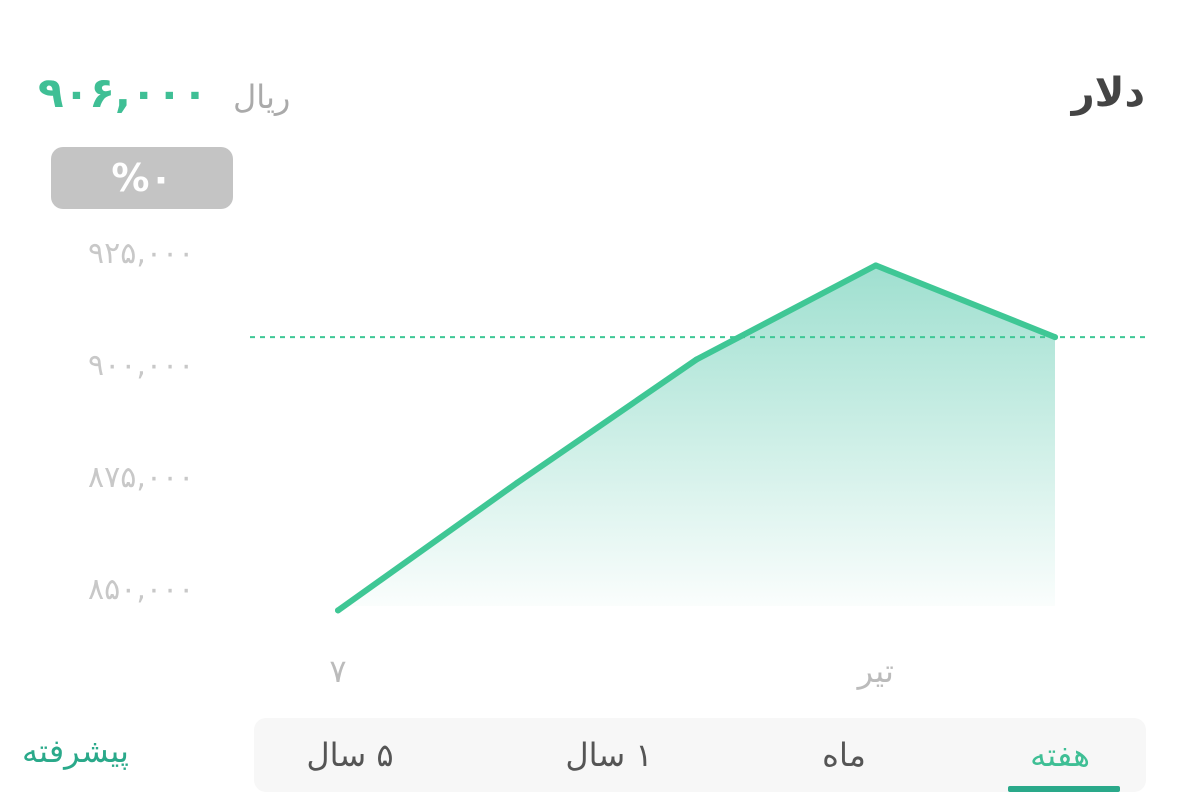  Describe the element at coordinates (844, 755) in the screenshot. I see `tab-month: ماه` at that location.